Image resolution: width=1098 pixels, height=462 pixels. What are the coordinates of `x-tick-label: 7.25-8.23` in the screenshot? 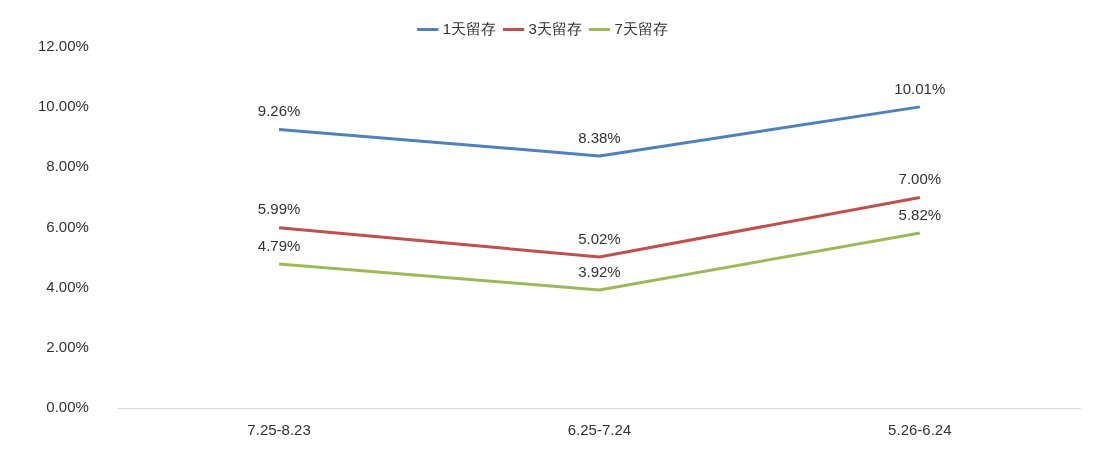 It's located at (279, 430).